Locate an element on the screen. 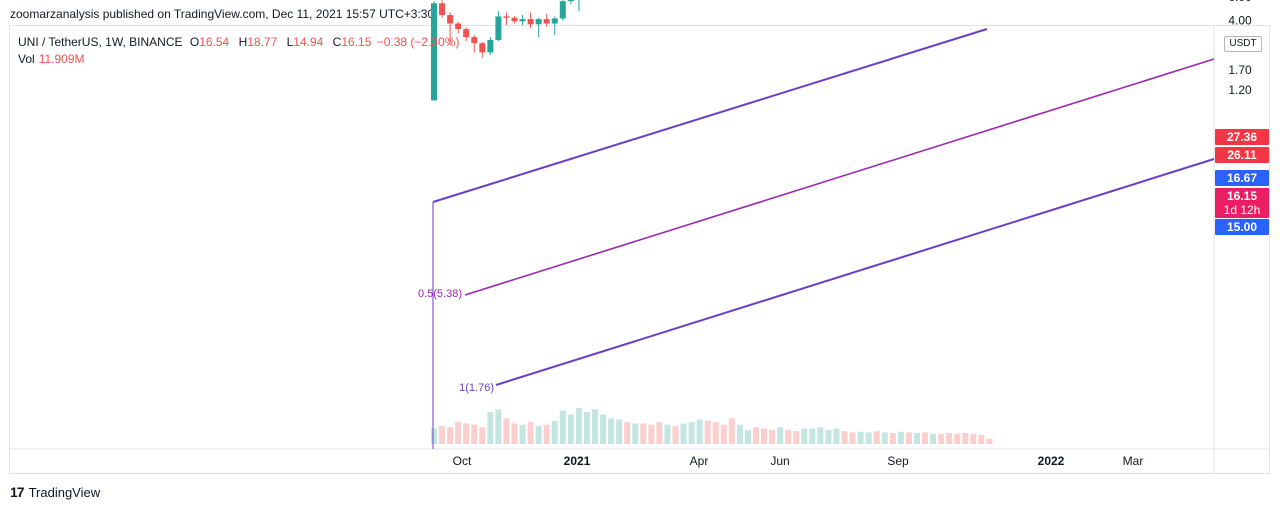  tradingview-logo-icon: 17 is located at coordinates (17, 492).